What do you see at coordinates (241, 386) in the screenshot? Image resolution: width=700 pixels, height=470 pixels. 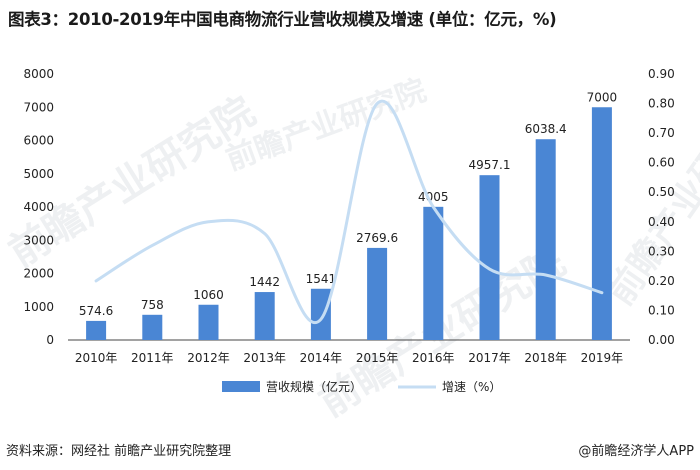 I see `legend-bar-swatch` at bounding box center [241, 386].